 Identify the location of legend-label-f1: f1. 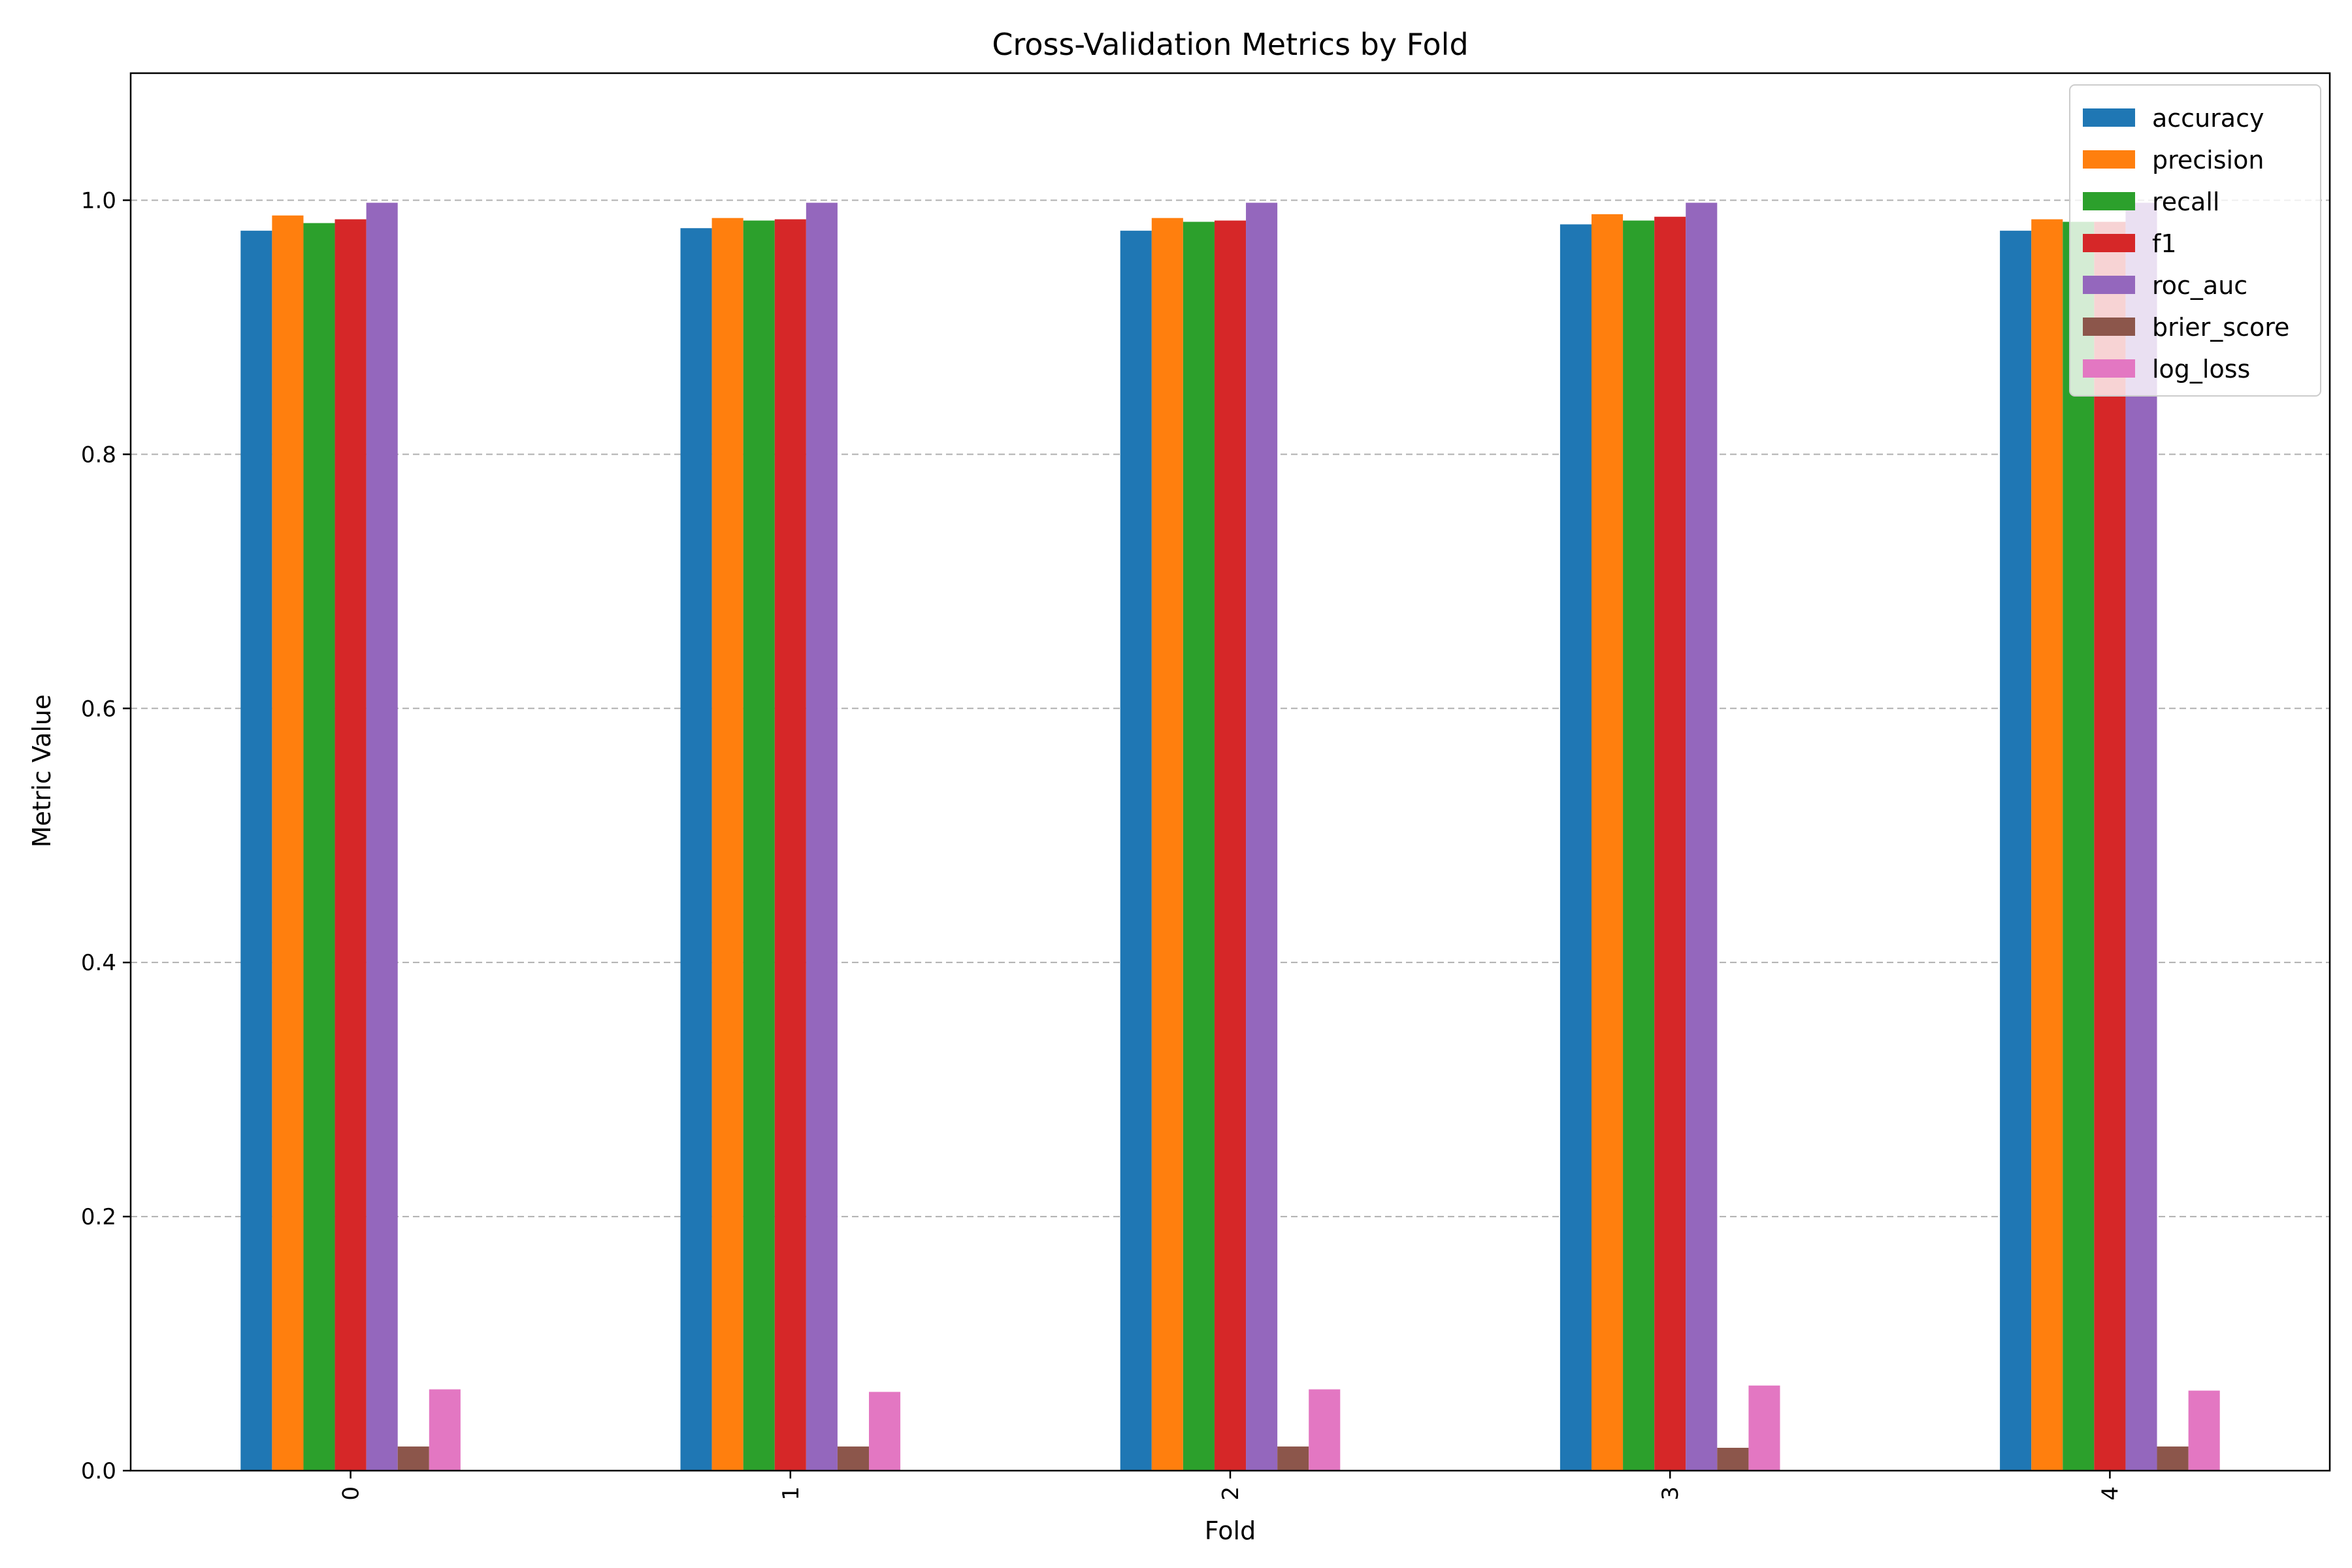
(2164, 243).